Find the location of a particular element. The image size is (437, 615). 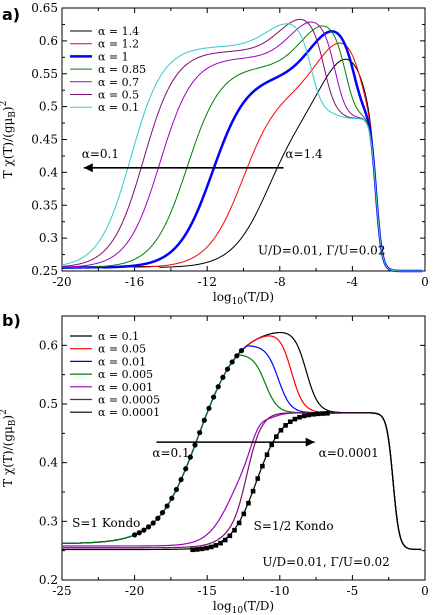

panel-a-ytick-label: 0.6 is located at coordinates (48, 41).